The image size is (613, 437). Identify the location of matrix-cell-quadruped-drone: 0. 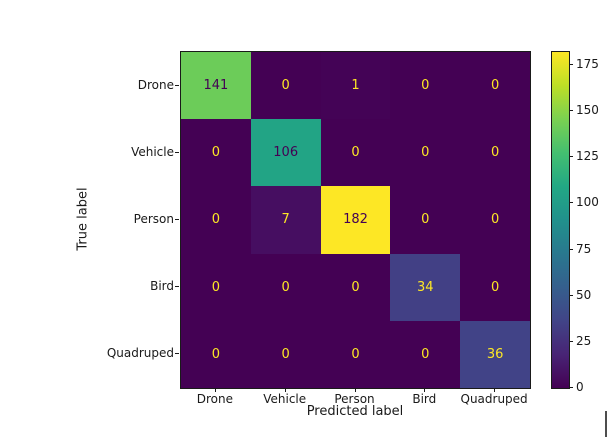
(216, 354).